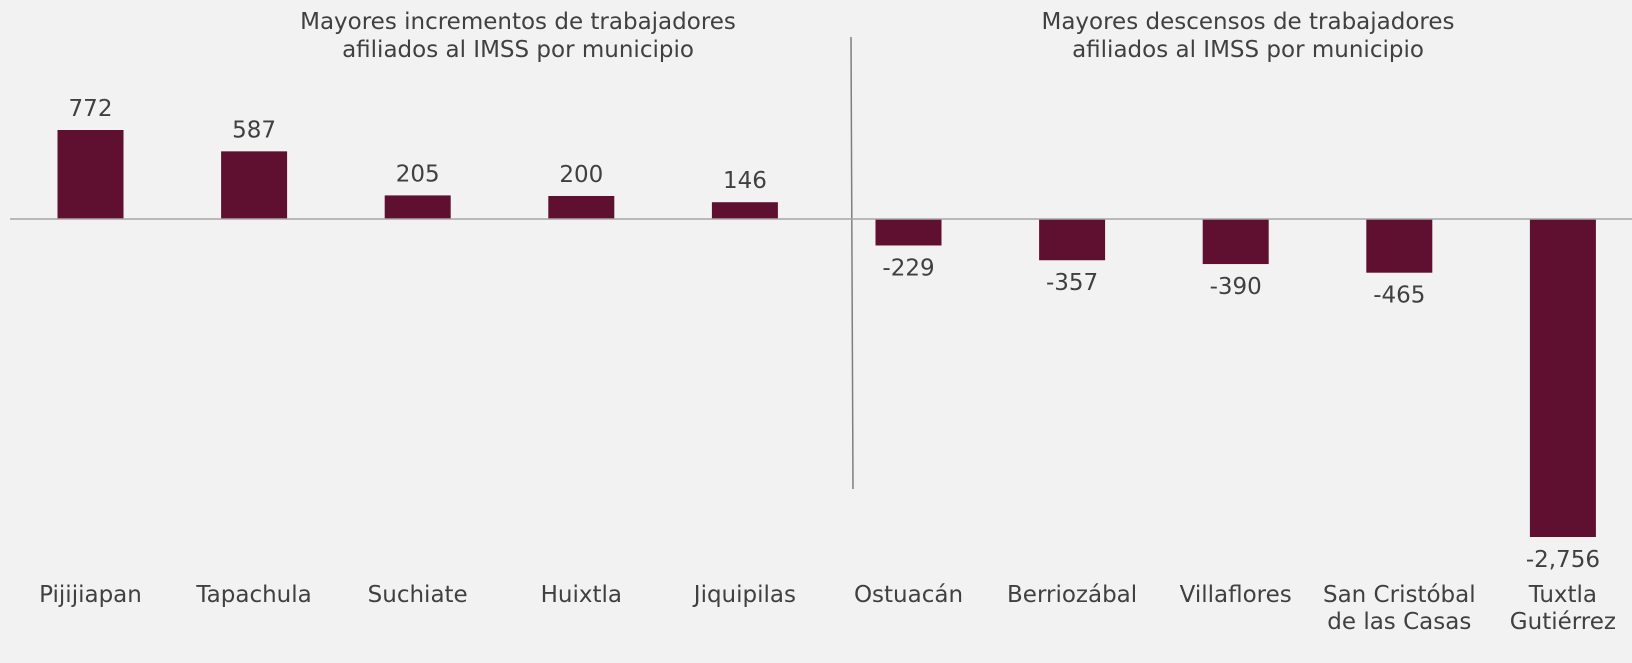 The height and width of the screenshot is (663, 1632). I want to click on x-tick-label: San Cristóbal de las Casas, so click(1399, 608).